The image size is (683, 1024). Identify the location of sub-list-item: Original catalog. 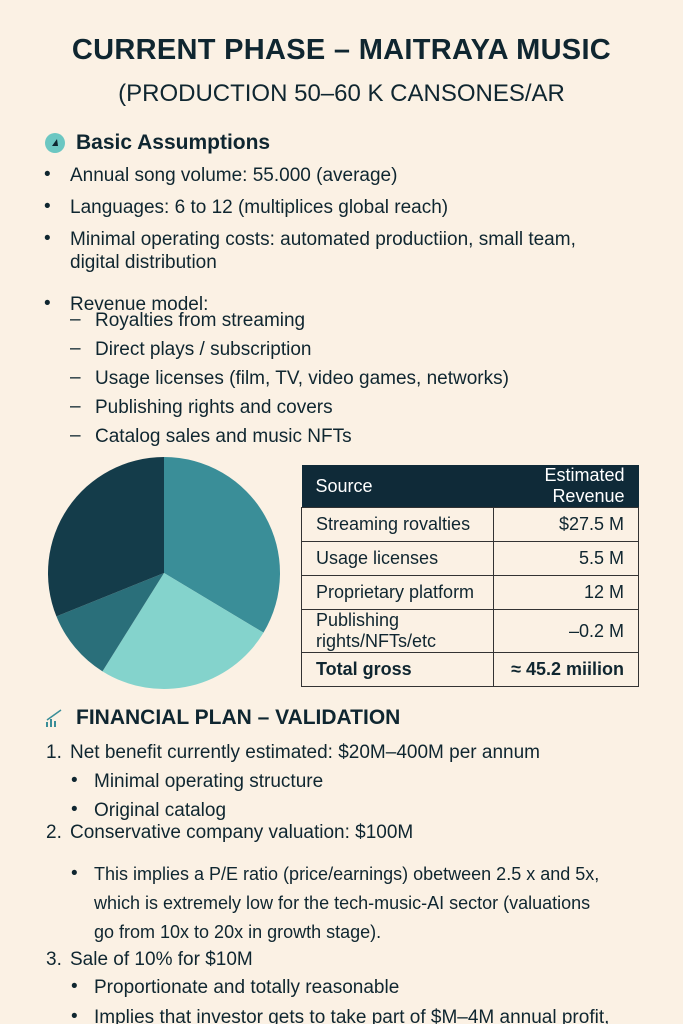
(160, 810).